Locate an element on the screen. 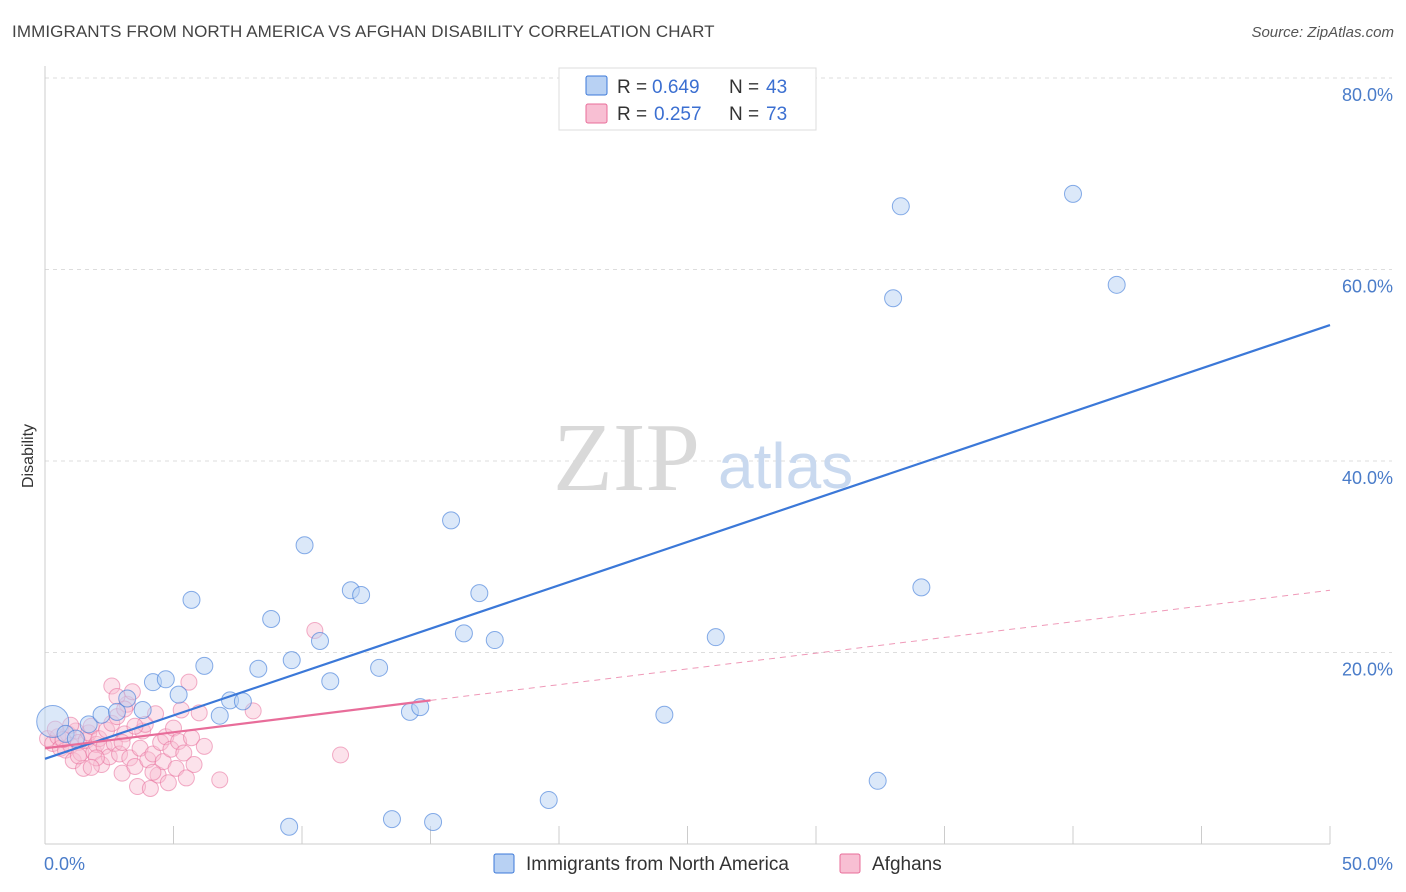  y-tick-label: 60.0% is located at coordinates (1367, 287).